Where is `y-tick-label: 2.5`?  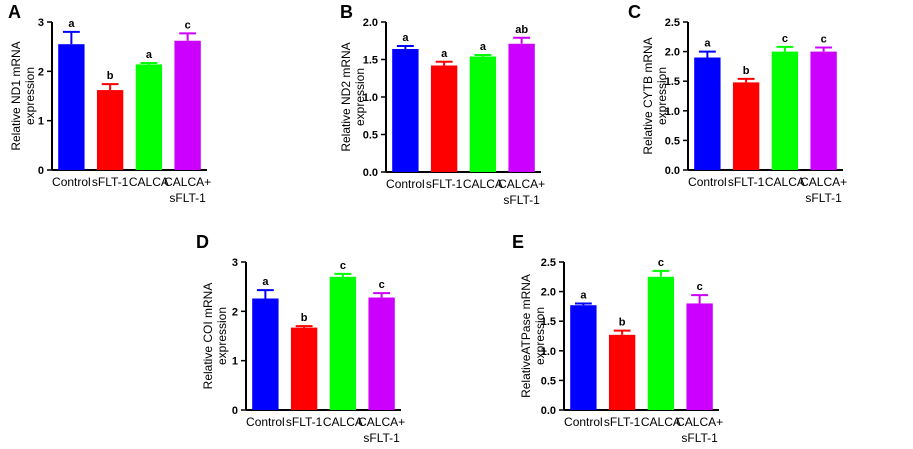 y-tick-label: 2.5 is located at coordinates (672, 23).